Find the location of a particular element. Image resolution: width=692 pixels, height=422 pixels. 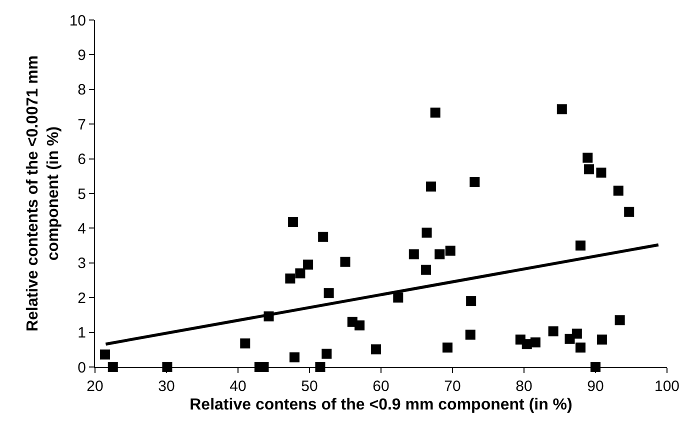

x-tick-label: 100 is located at coordinates (667, 386).